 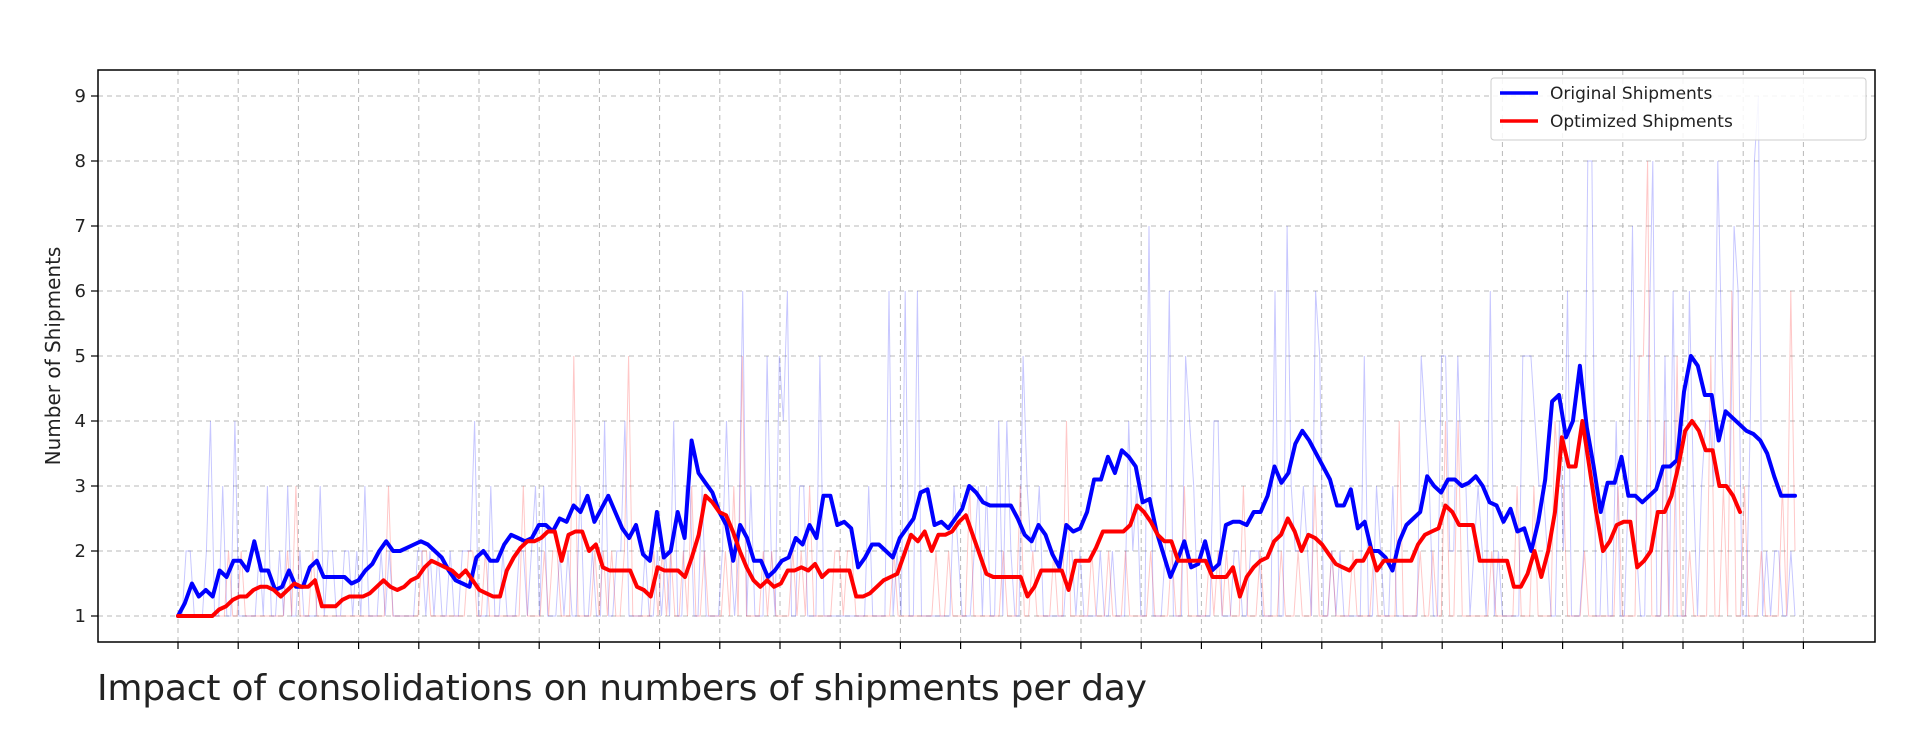 I want to click on legend-label-optimized: Optimized Shipments, so click(x=1641, y=122).